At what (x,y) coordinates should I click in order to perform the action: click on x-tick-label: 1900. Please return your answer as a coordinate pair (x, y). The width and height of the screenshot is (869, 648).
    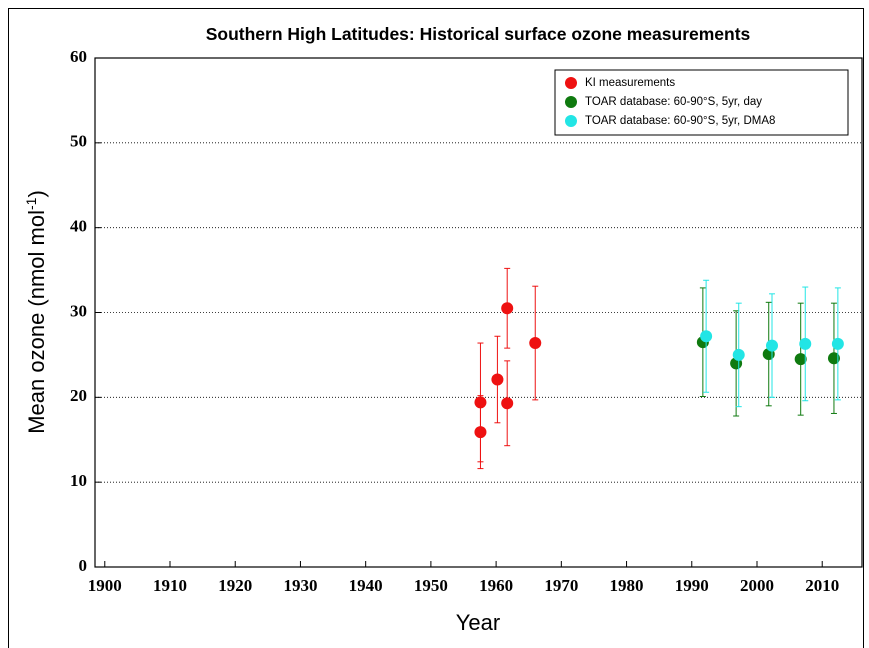
    Looking at the image, I should click on (105, 585).